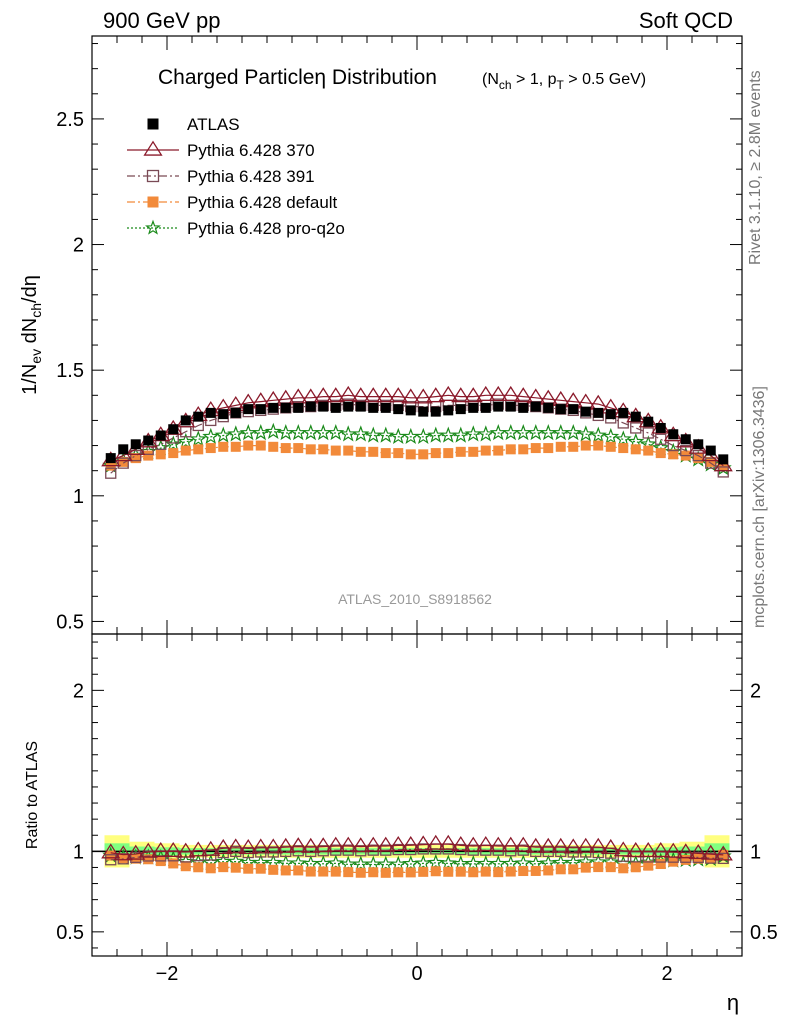 The image size is (786, 1024). What do you see at coordinates (32, 795) in the screenshot?
I see `y-axis-label-ratio: Ratio to ATLAS` at bounding box center [32, 795].